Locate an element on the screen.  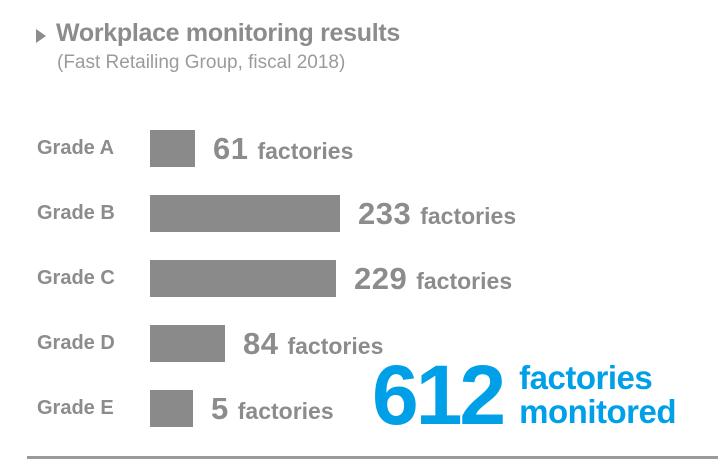
bar-grade-c is located at coordinates (243, 278).